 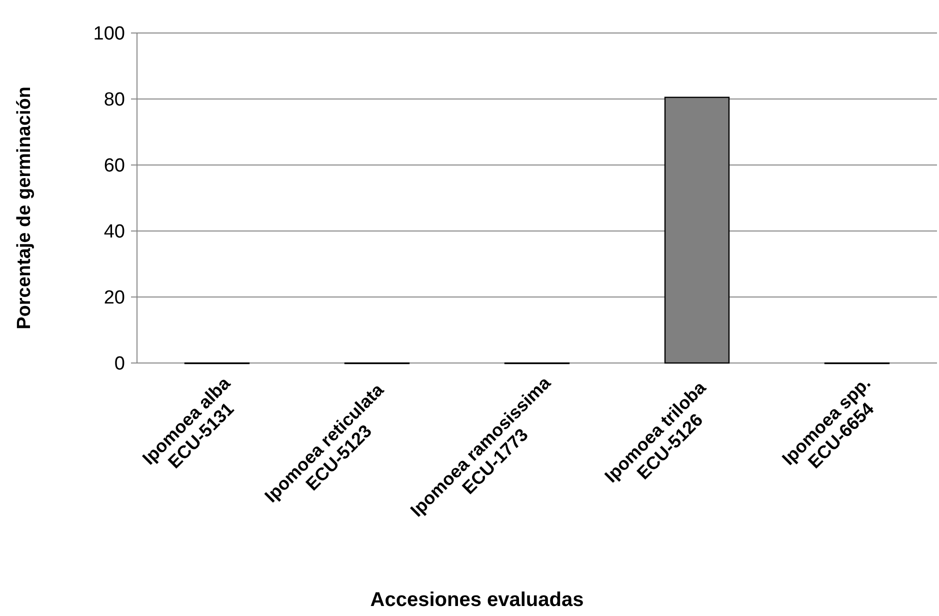 What do you see at coordinates (109, 34) in the screenshot?
I see `y-tick-label: 100` at bounding box center [109, 34].